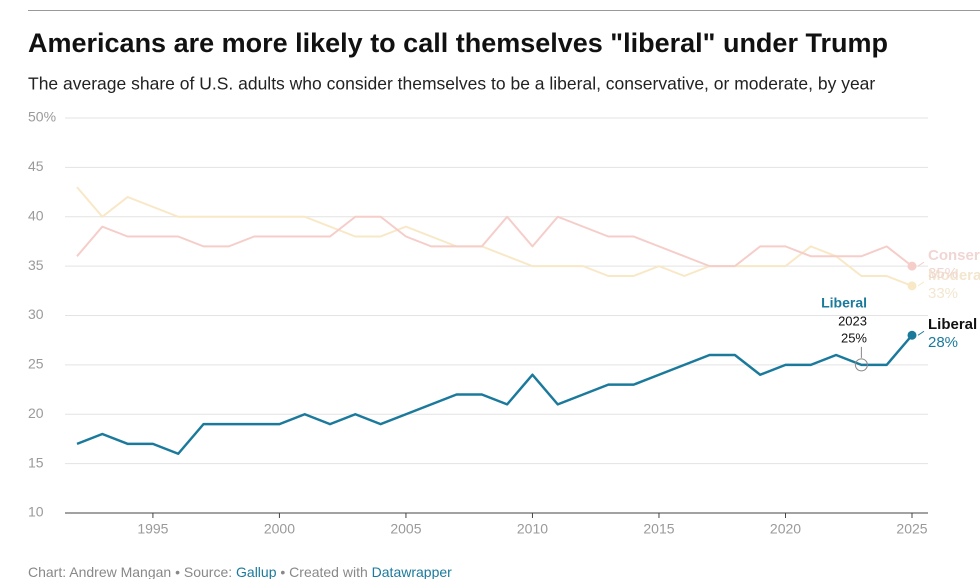 The image size is (980, 579). Describe the element at coordinates (36, 512) in the screenshot. I see `y-tick-label: 10` at that location.